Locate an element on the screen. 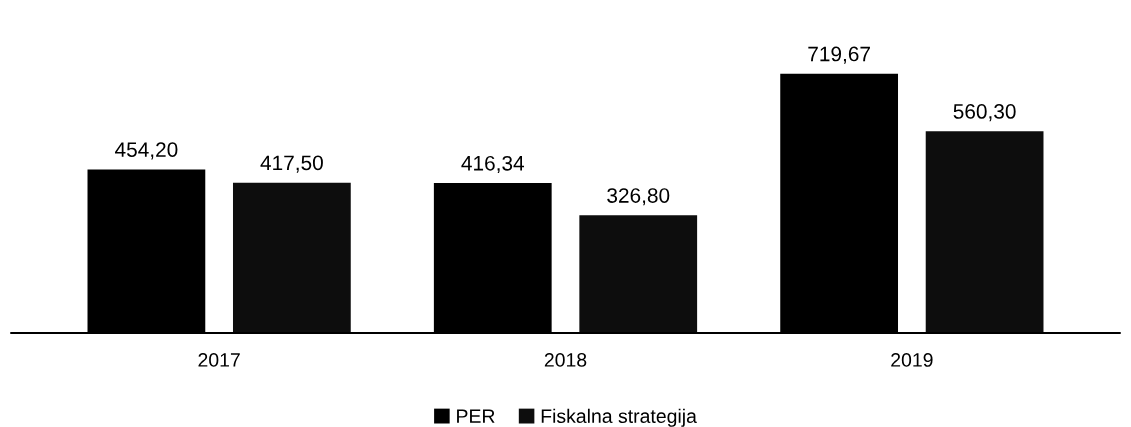 This screenshot has width=1131, height=427. legend-label: PER is located at coordinates (476, 416).